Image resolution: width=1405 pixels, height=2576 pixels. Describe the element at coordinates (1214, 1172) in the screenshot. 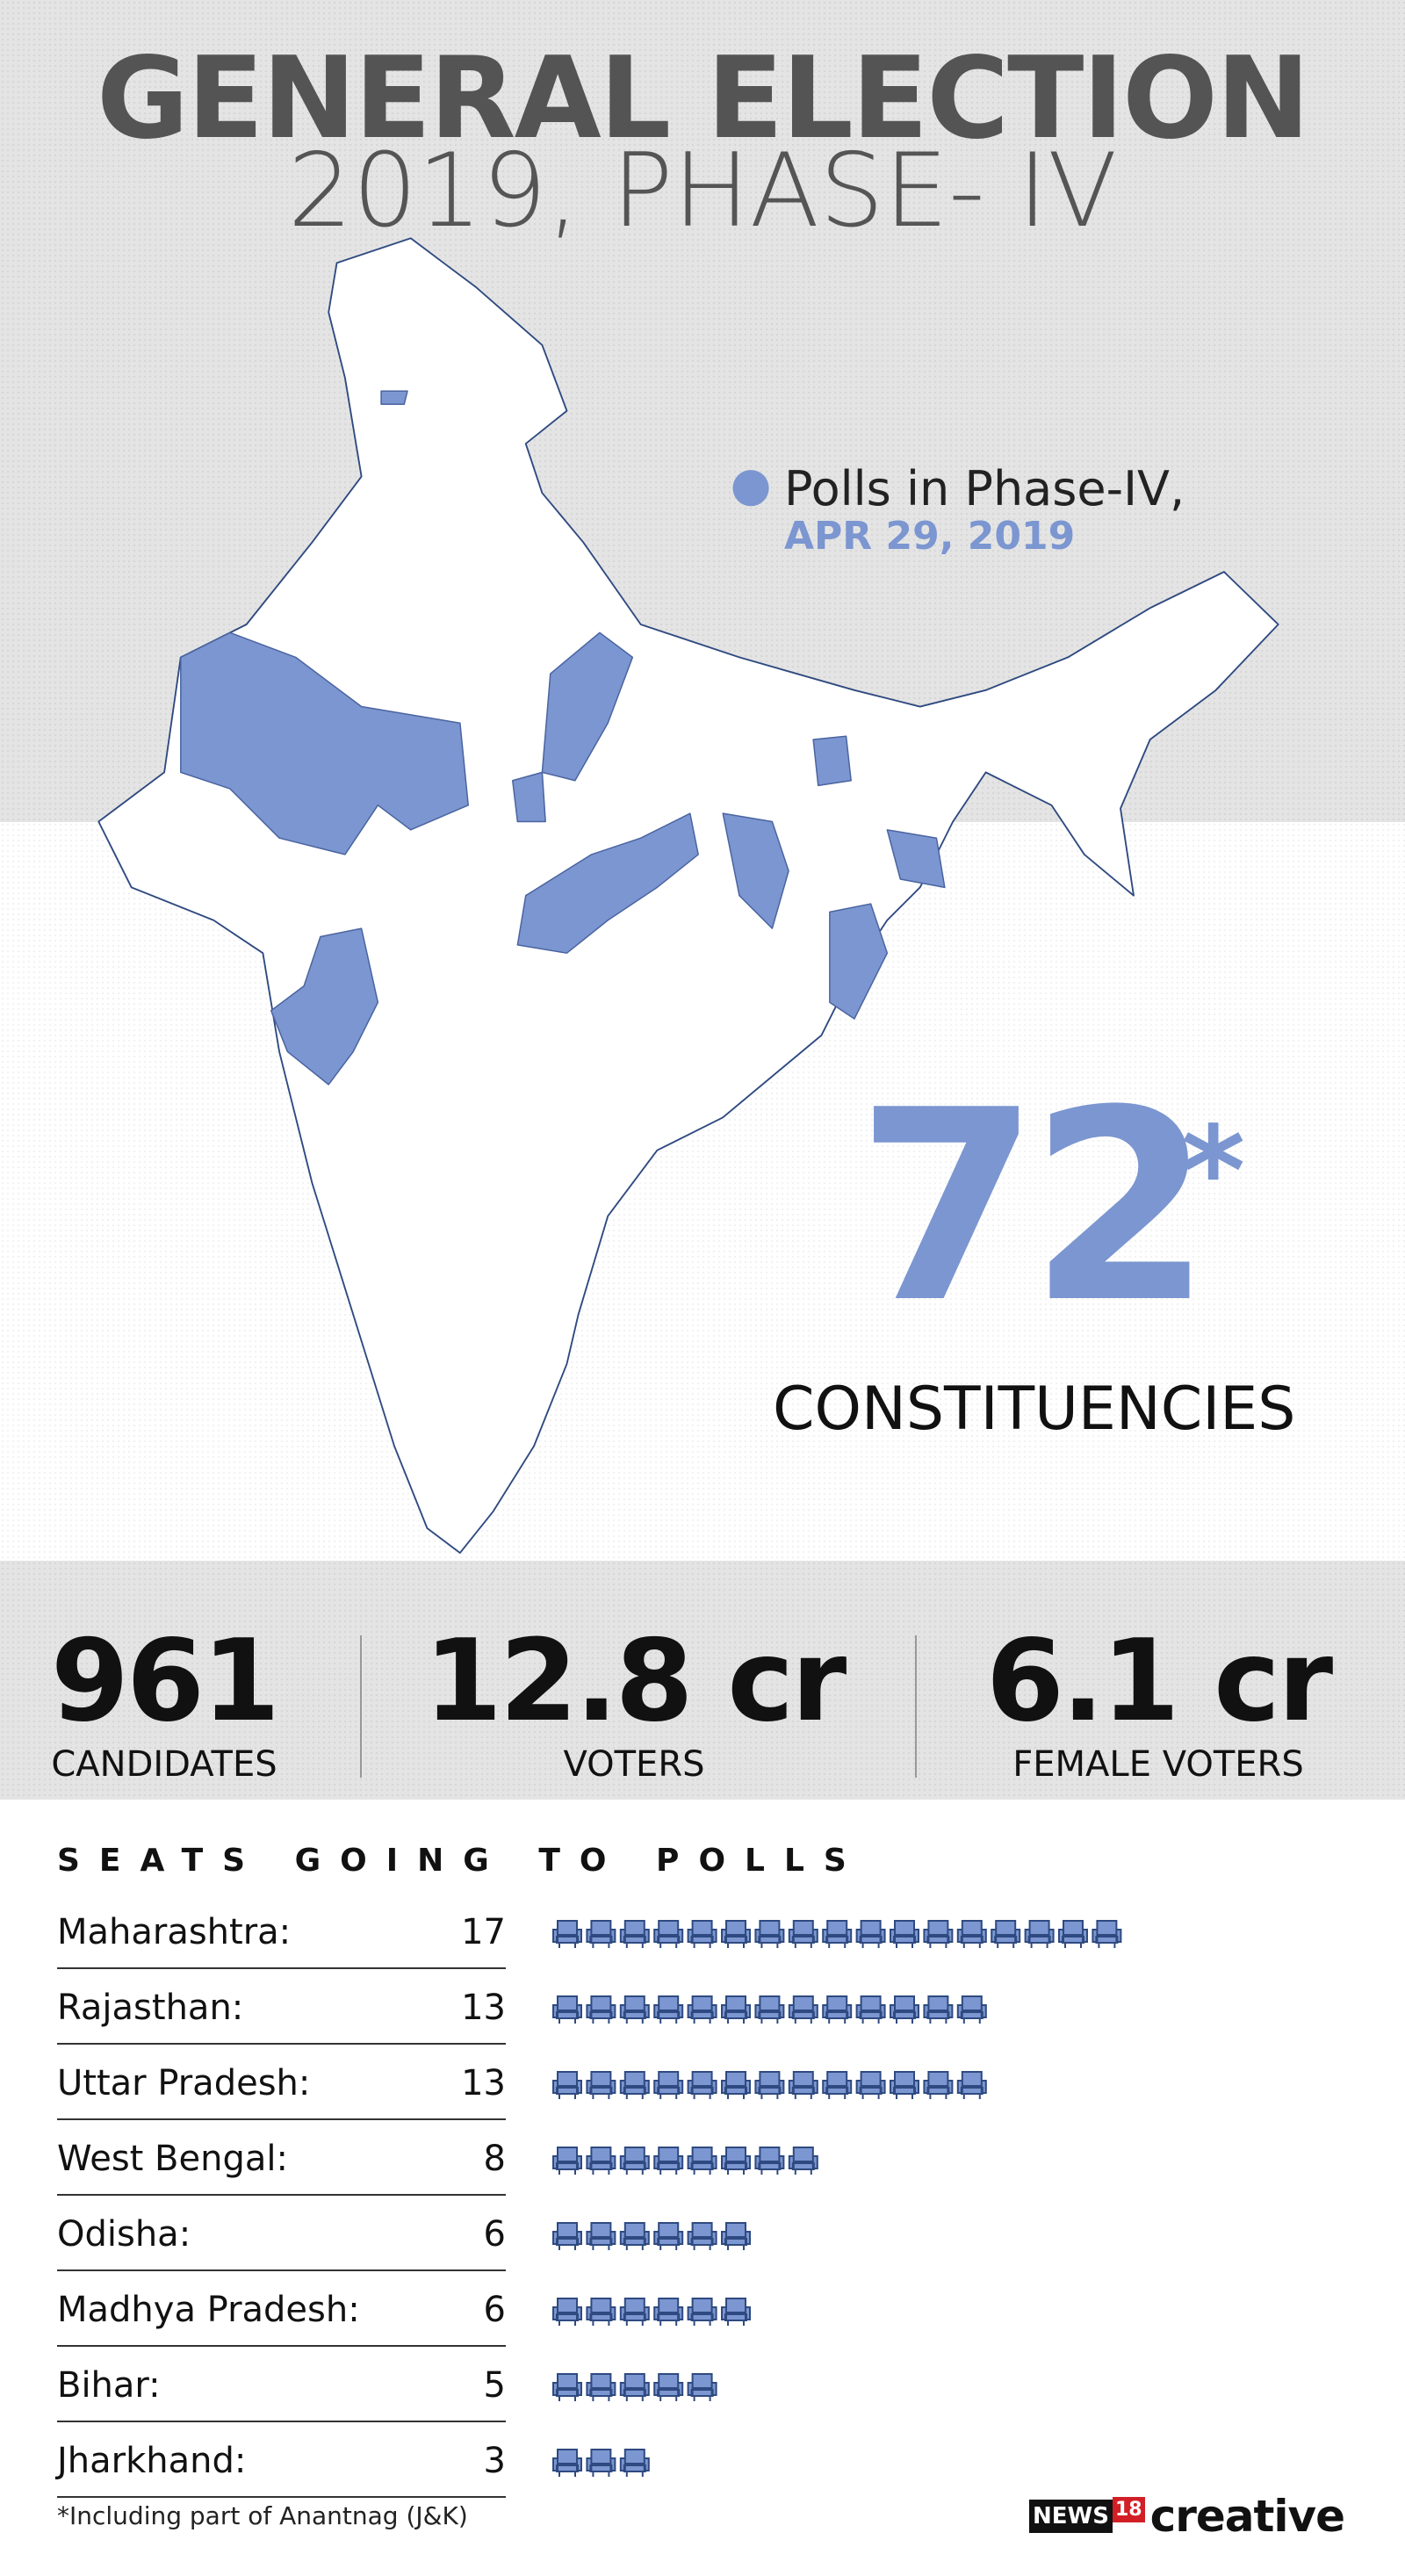

I see `highlight-asterisk: *` at that location.